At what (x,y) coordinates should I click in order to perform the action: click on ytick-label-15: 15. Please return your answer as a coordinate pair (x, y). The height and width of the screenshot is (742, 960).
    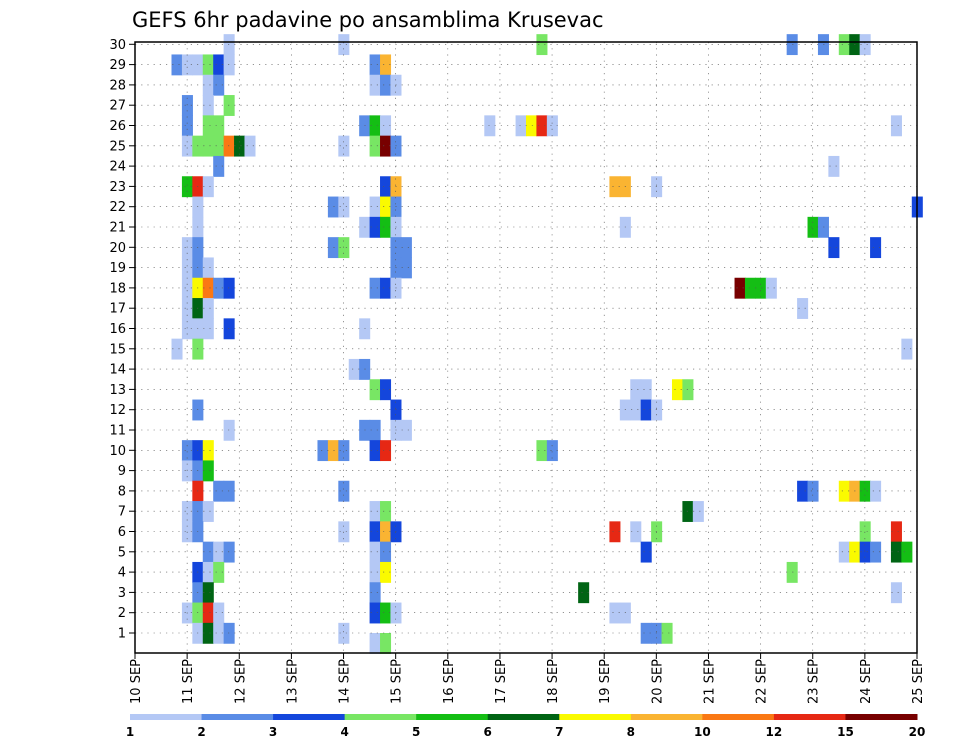
    Looking at the image, I should click on (117, 349).